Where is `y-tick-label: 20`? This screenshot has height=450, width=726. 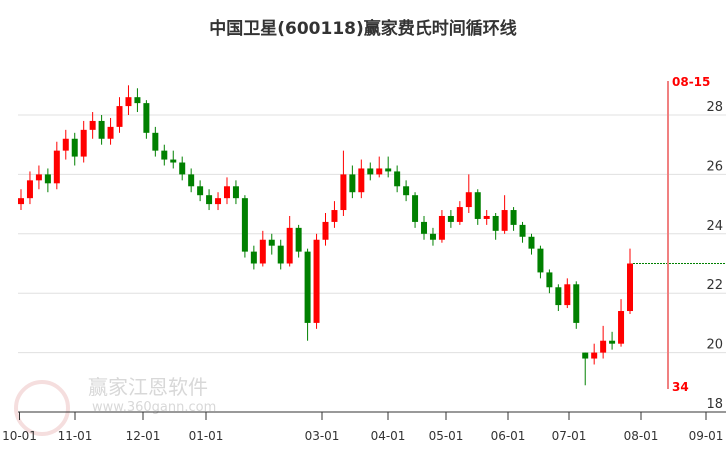 y-tick-label: 20 is located at coordinates (714, 345).